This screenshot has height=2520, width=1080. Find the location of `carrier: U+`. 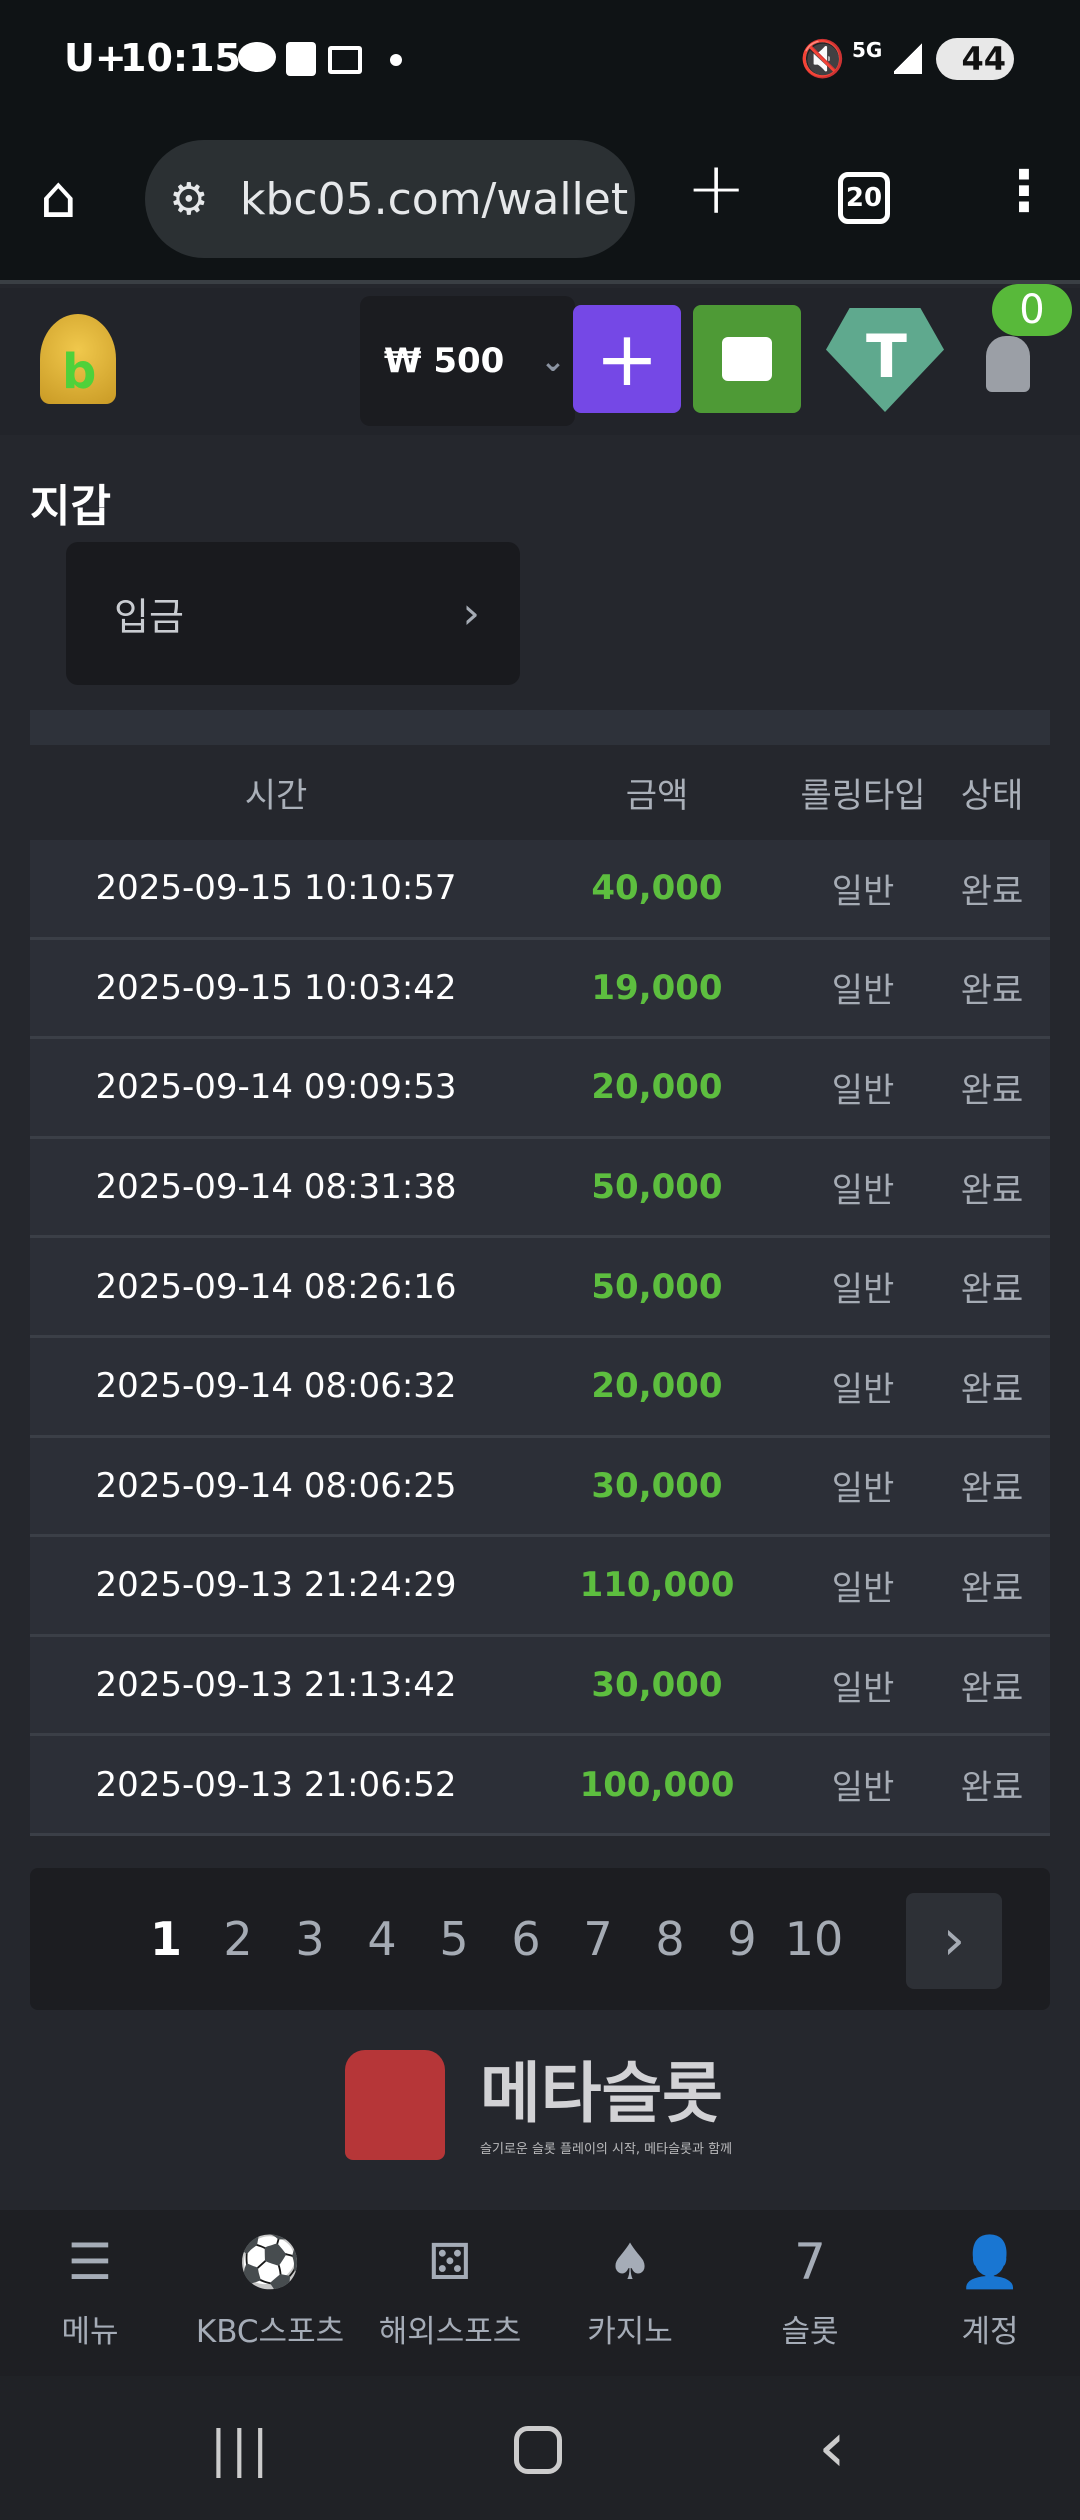

carrier: U+ is located at coordinates (95, 58).